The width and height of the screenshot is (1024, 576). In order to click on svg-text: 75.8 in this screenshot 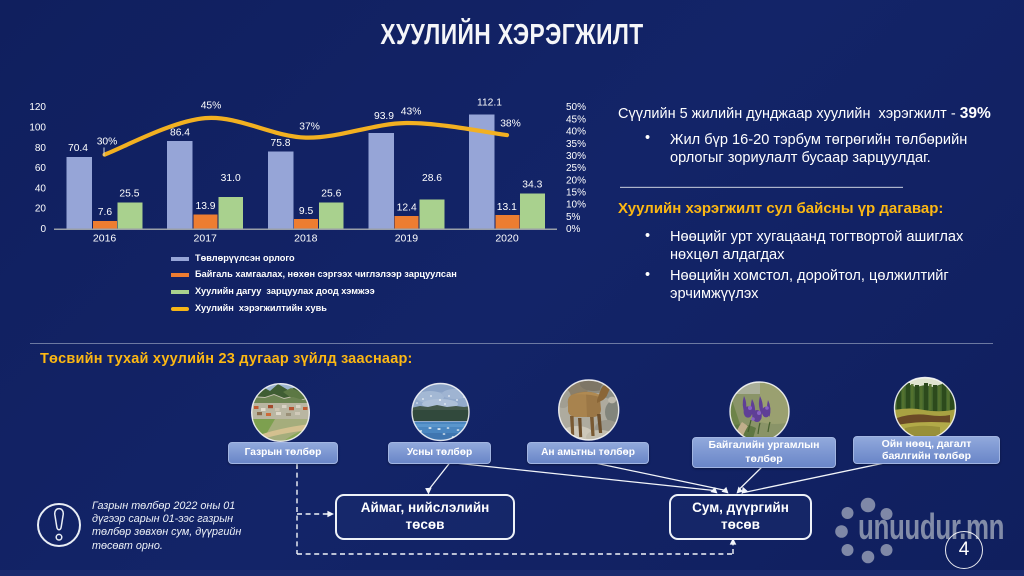, I will do `click(280, 143)`.